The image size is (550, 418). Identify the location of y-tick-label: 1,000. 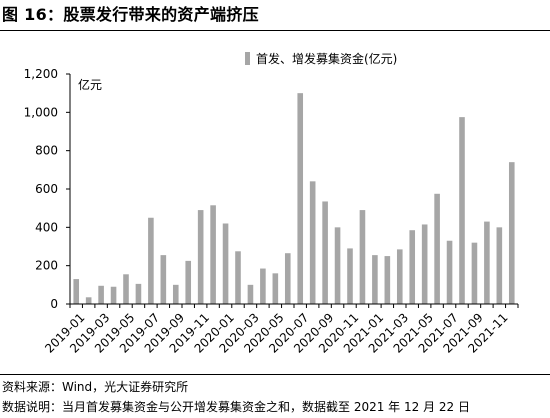
(41, 112).